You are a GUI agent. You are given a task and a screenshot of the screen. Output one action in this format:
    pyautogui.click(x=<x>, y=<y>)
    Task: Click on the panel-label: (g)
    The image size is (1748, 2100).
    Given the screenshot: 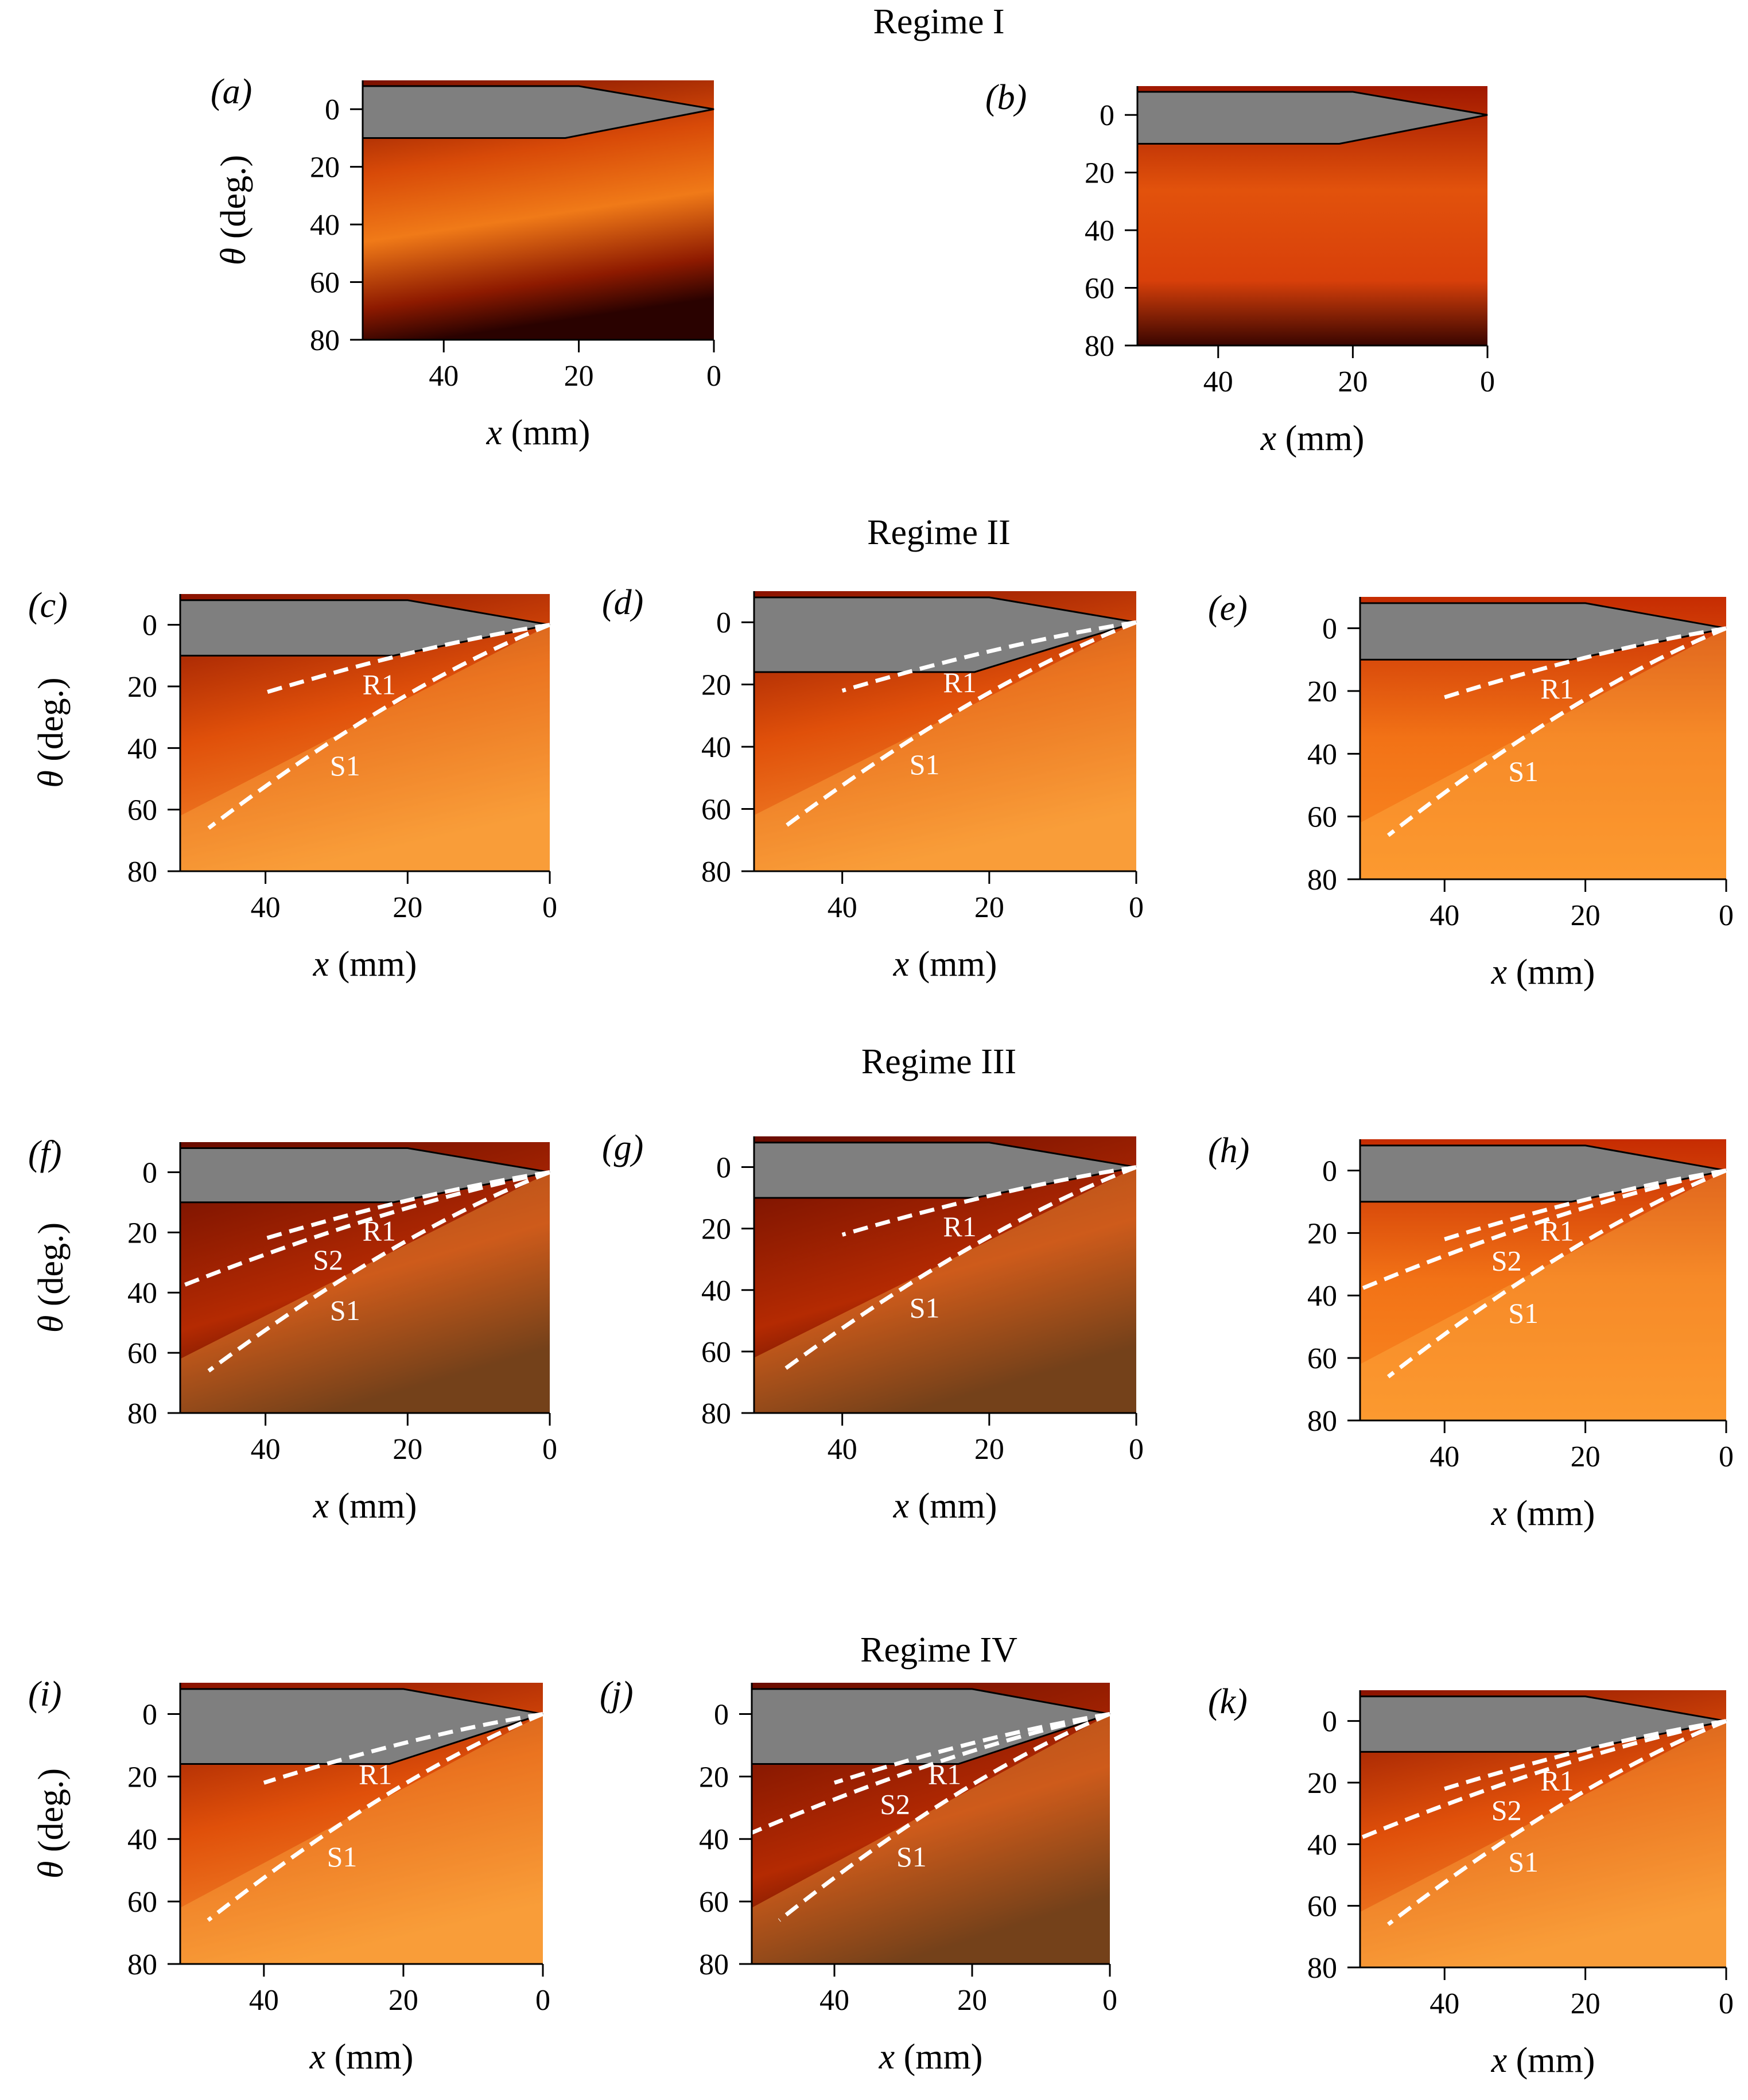 What is the action you would take?
    pyautogui.click(x=622, y=1147)
    